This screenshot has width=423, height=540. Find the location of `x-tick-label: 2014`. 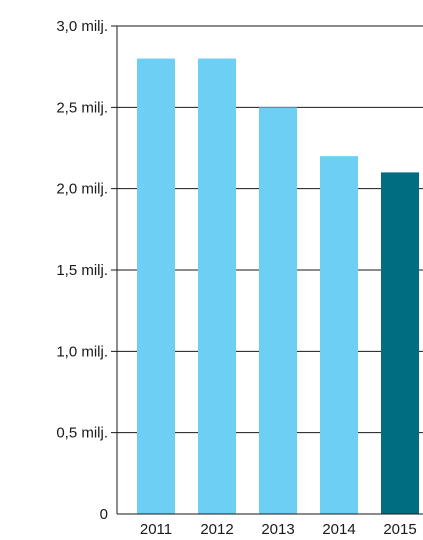

x-tick-label: 2014 is located at coordinates (338, 529).